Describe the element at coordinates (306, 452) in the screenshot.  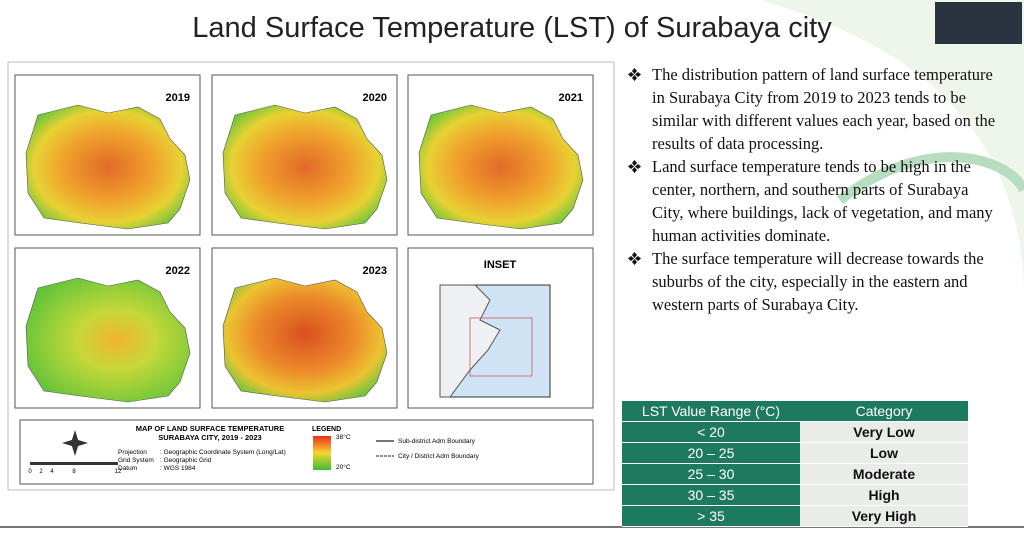
I see `legend-box` at that location.